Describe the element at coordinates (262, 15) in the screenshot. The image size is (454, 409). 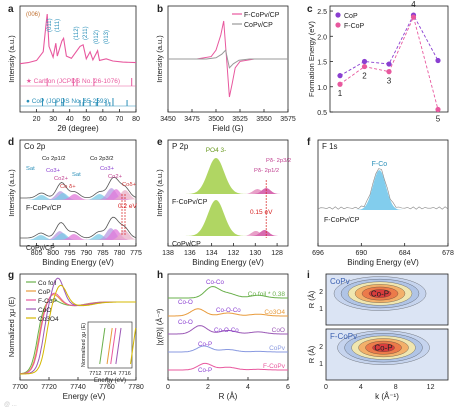
I see `b-legend-label-0: F-CoPv/CP` at that location.